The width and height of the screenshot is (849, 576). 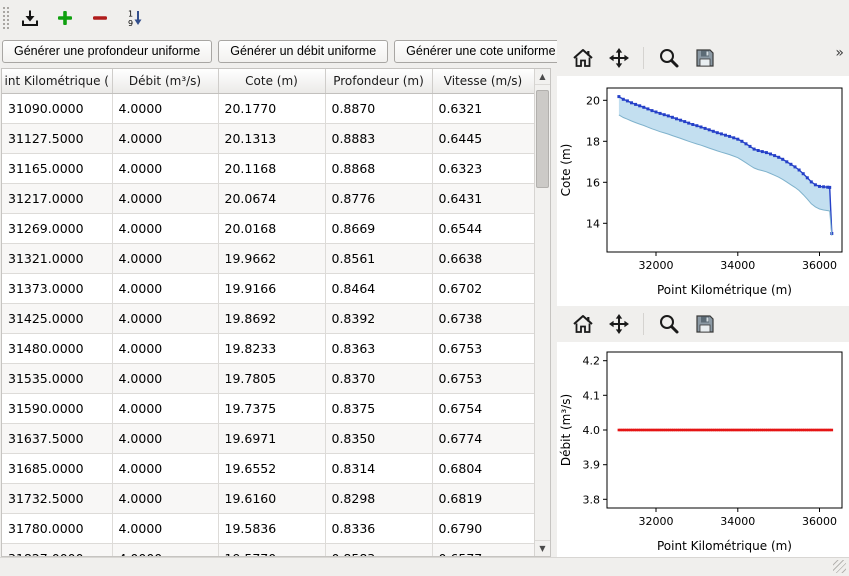 I want to click on table-cell: 31217.0000, so click(x=57, y=198).